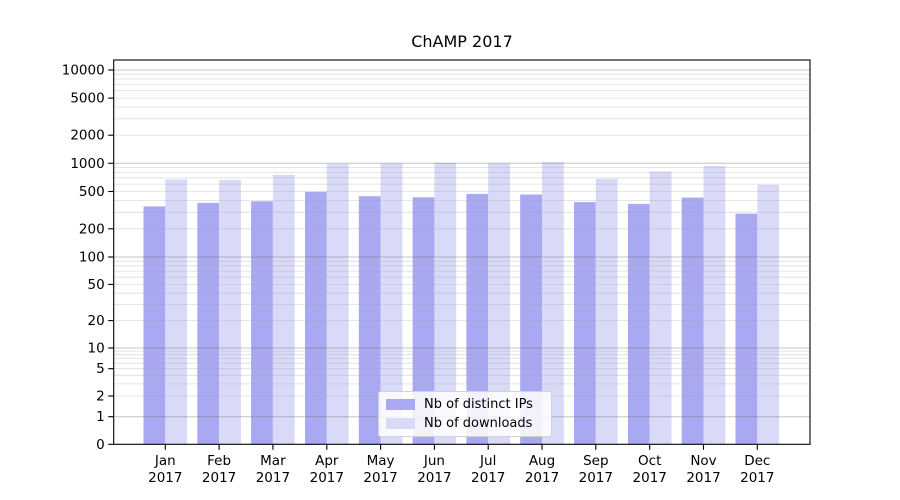  What do you see at coordinates (327, 461) in the screenshot?
I see `x-tick-label: Apr` at bounding box center [327, 461].